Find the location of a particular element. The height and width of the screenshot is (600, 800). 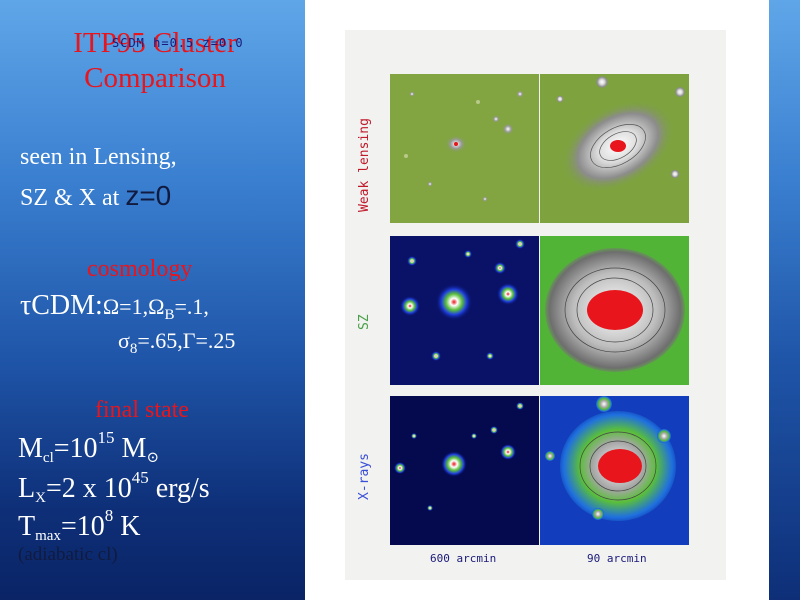

mass-symbol: M is located at coordinates (30, 448).